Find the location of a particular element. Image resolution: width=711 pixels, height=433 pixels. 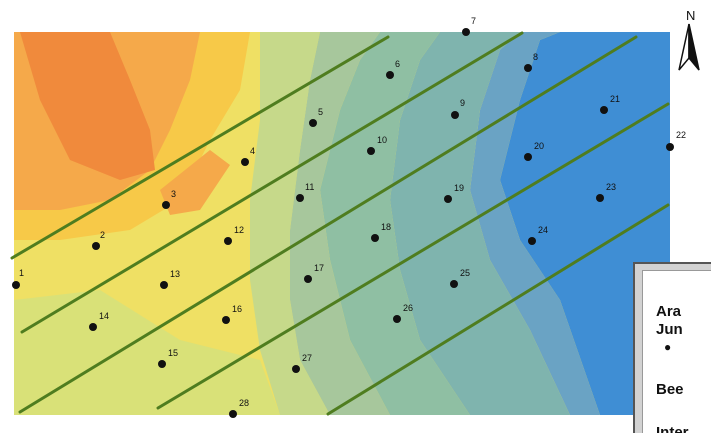

legend-point-symbol: ● is located at coordinates (668, 347).